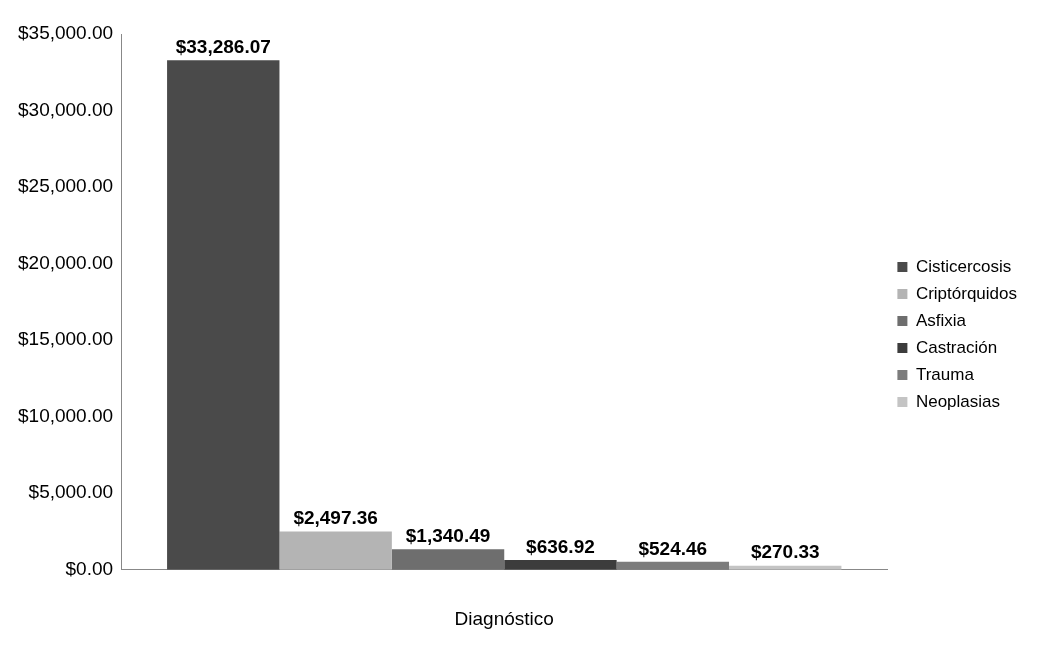 The width and height of the screenshot is (1047, 645). I want to click on legend-label: Trauma, so click(945, 374).